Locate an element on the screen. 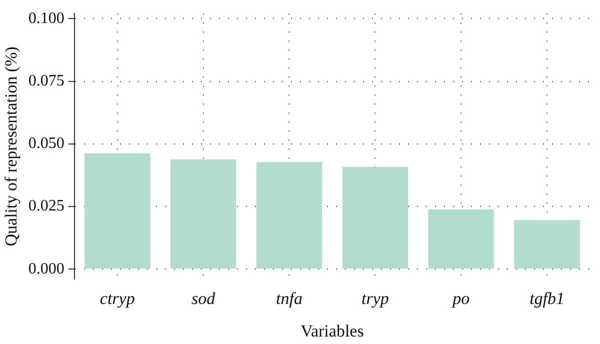 The width and height of the screenshot is (600, 344). x-tick-label: tryp is located at coordinates (375, 298).